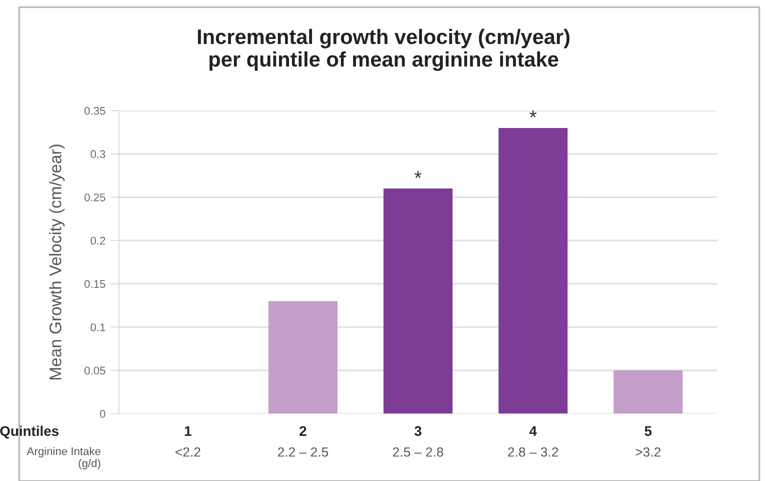 Image resolution: width=767 pixels, height=481 pixels. I want to click on y-axis-title: Mean Growth Velocity (cm/year), so click(57, 262).